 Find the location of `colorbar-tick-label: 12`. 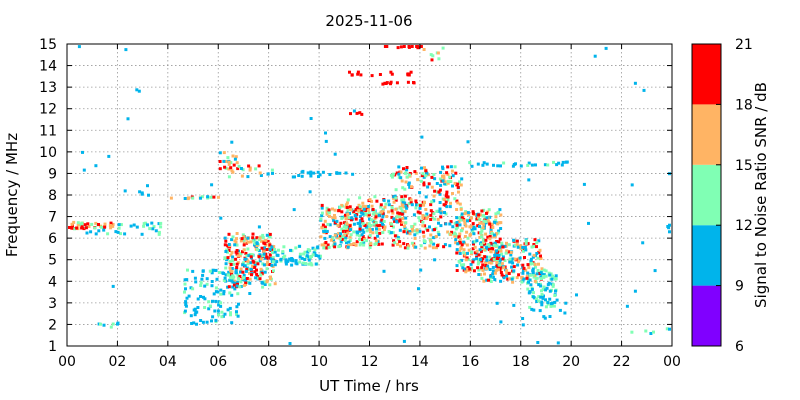

colorbar-tick-label: 12 is located at coordinates (744, 226).